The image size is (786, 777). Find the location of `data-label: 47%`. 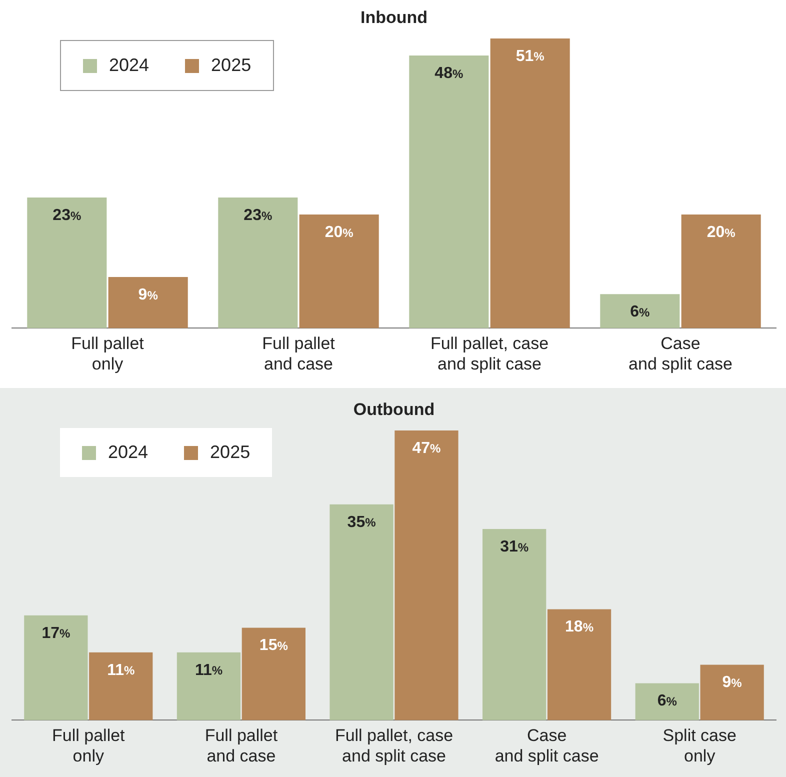

data-label: 47% is located at coordinates (427, 448).